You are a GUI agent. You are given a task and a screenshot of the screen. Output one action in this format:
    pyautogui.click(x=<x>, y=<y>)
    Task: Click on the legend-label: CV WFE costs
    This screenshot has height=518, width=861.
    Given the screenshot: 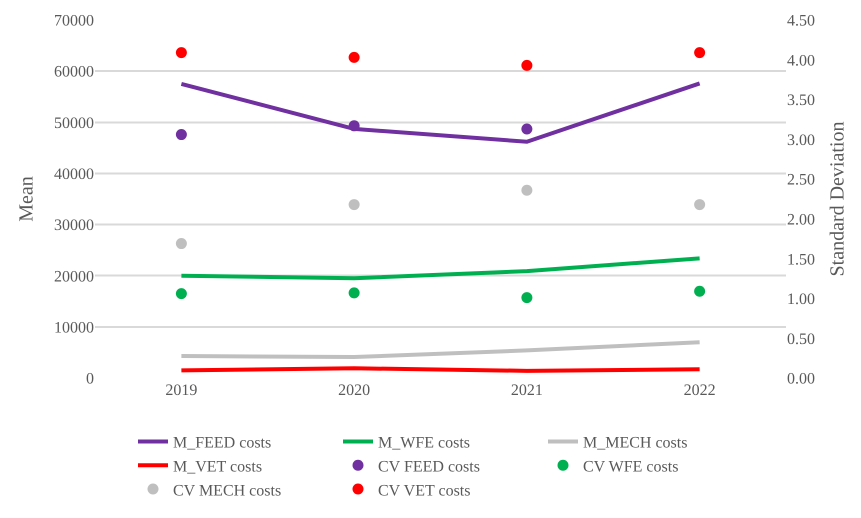 What is the action you would take?
    pyautogui.click(x=630, y=467)
    